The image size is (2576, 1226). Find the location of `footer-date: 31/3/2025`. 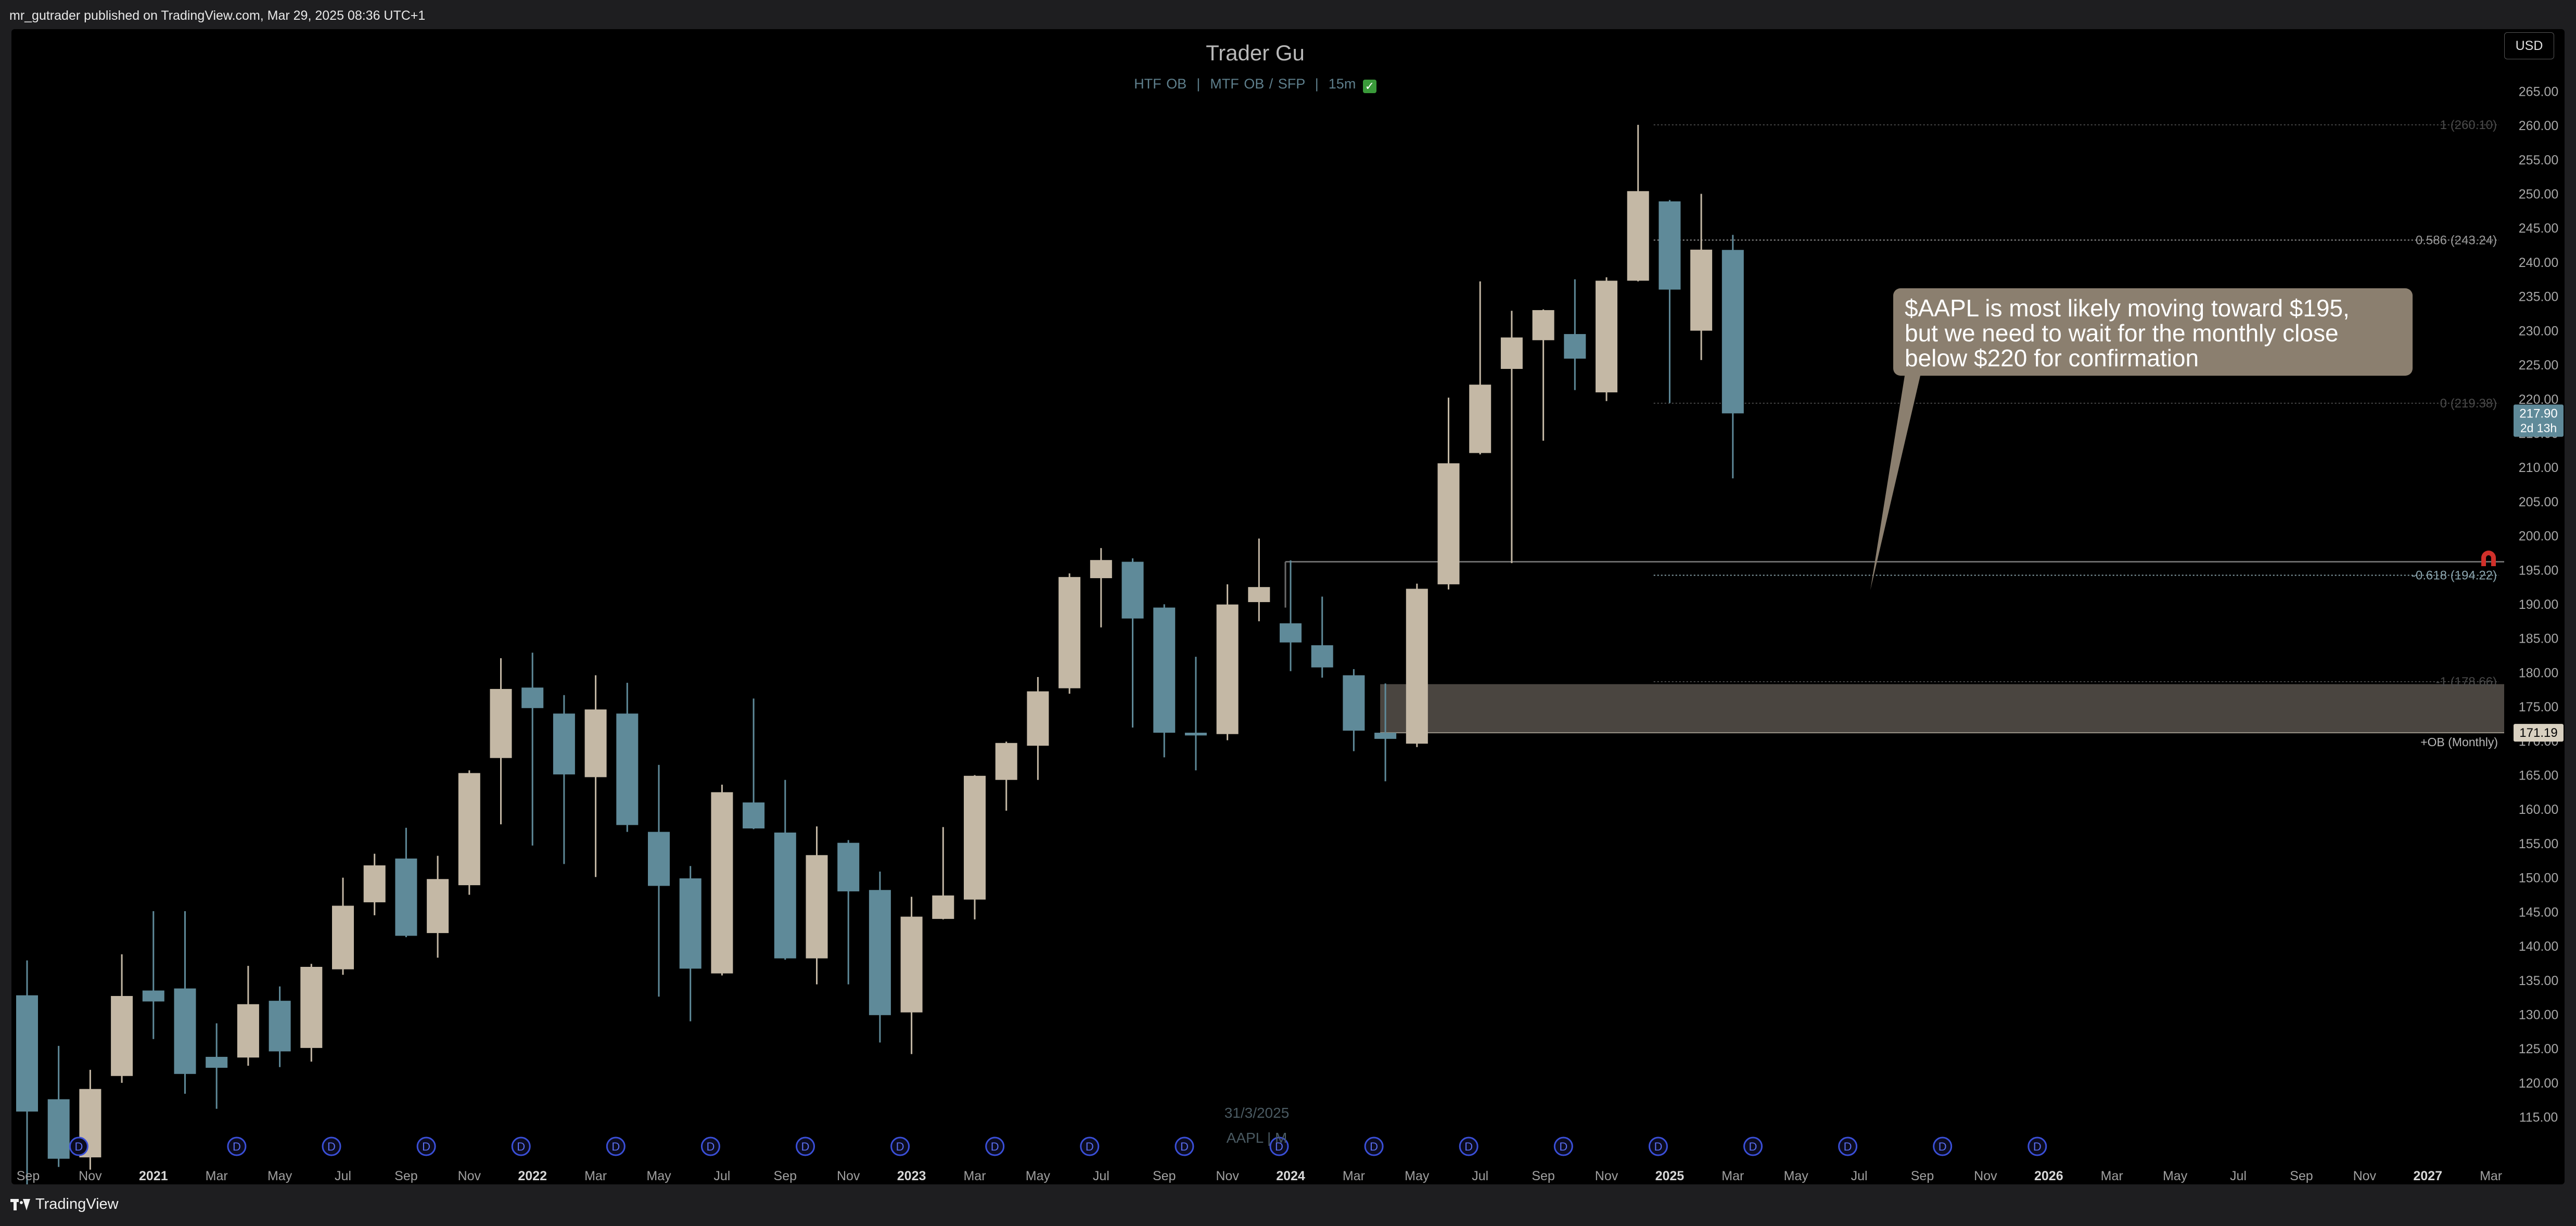

footer-date: 31/3/2025 is located at coordinates (1257, 1113).